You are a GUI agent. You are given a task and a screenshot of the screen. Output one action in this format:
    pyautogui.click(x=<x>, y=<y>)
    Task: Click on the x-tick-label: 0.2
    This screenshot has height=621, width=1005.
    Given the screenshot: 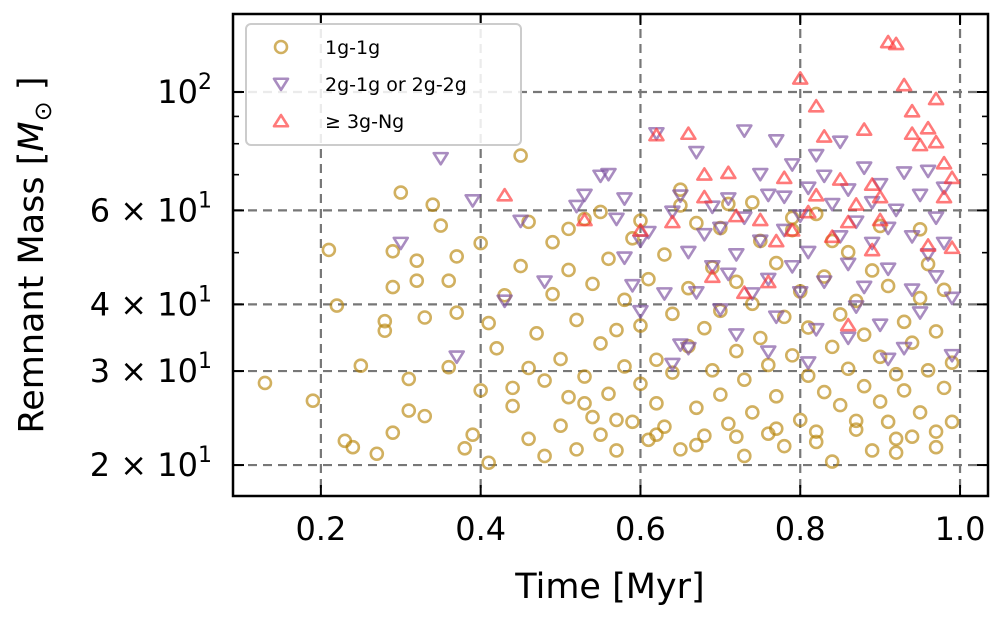 What is the action you would take?
    pyautogui.click(x=320, y=529)
    